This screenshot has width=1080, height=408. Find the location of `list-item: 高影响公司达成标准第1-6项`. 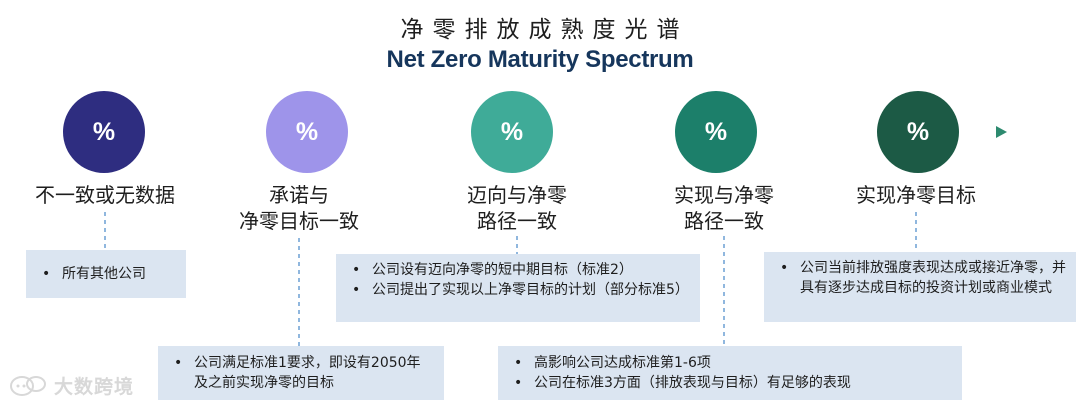

list-item: 高影响公司达成标准第1-6项 is located at coordinates (732, 363).